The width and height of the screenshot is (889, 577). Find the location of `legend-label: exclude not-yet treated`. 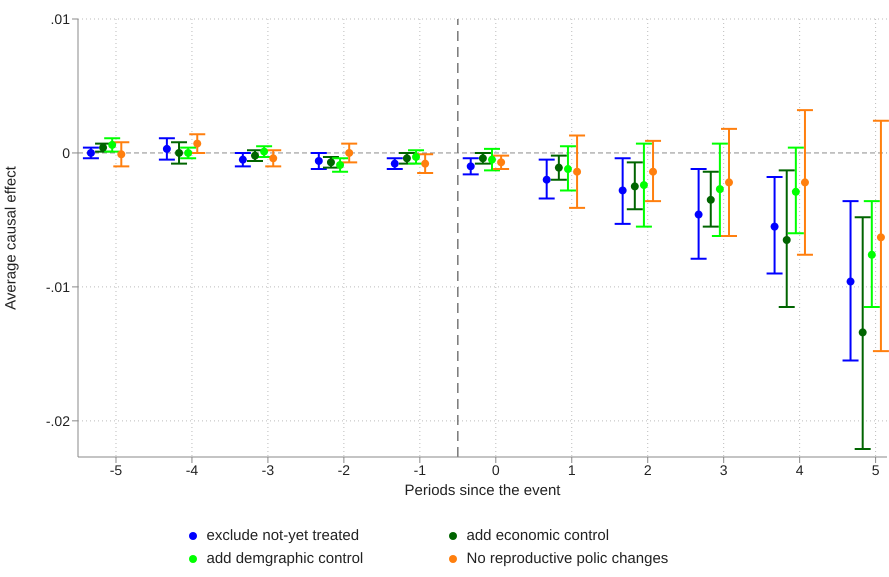

legend-label: exclude not-yet treated is located at coordinates (283, 535).